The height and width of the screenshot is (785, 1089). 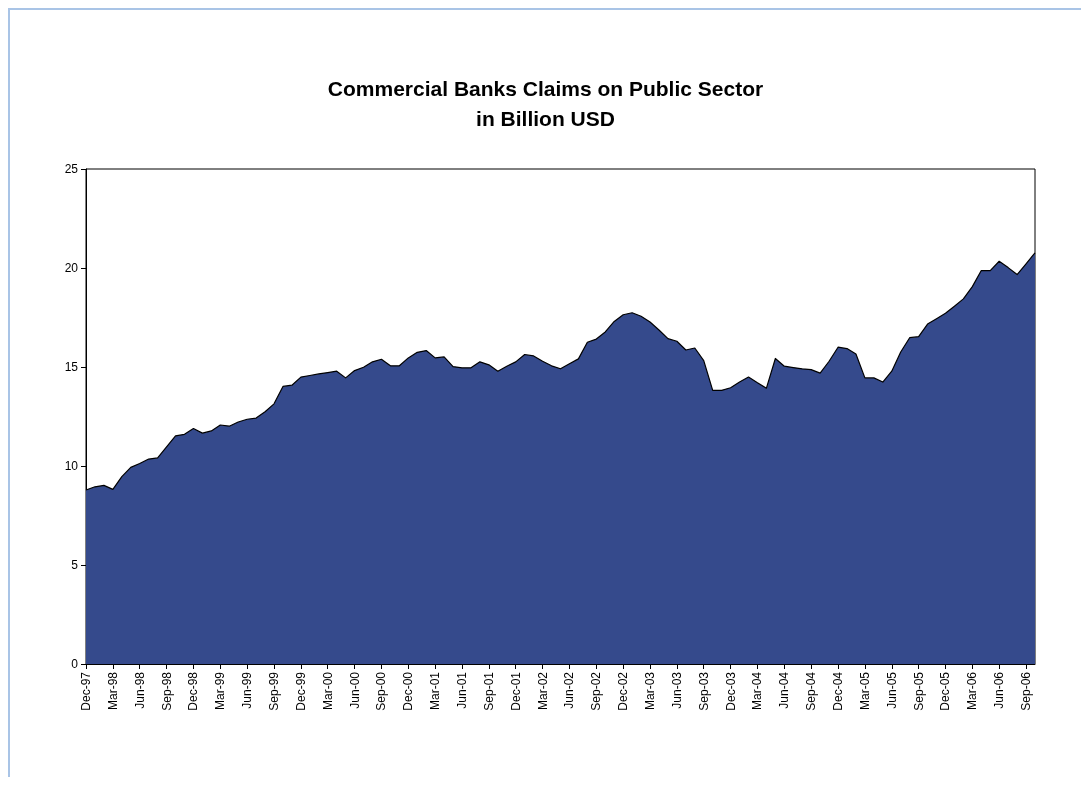 What do you see at coordinates (86, 691) in the screenshot?
I see `x-tick-label: Dec-97` at bounding box center [86, 691].